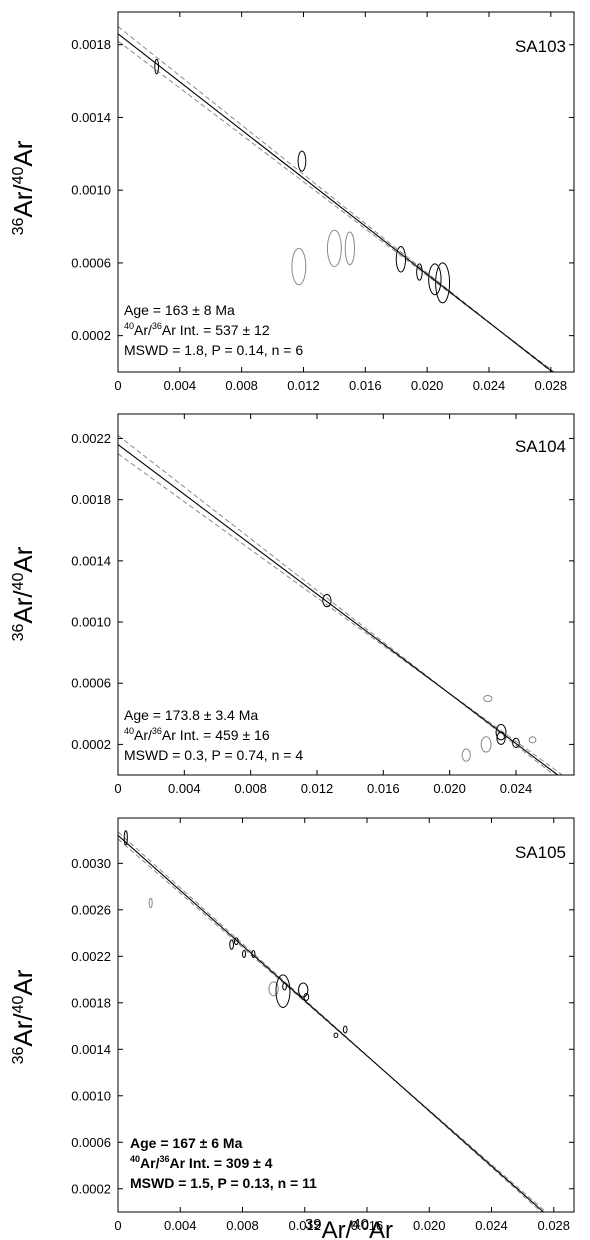  I want to click on int-sup1: 40, so click(129, 731).